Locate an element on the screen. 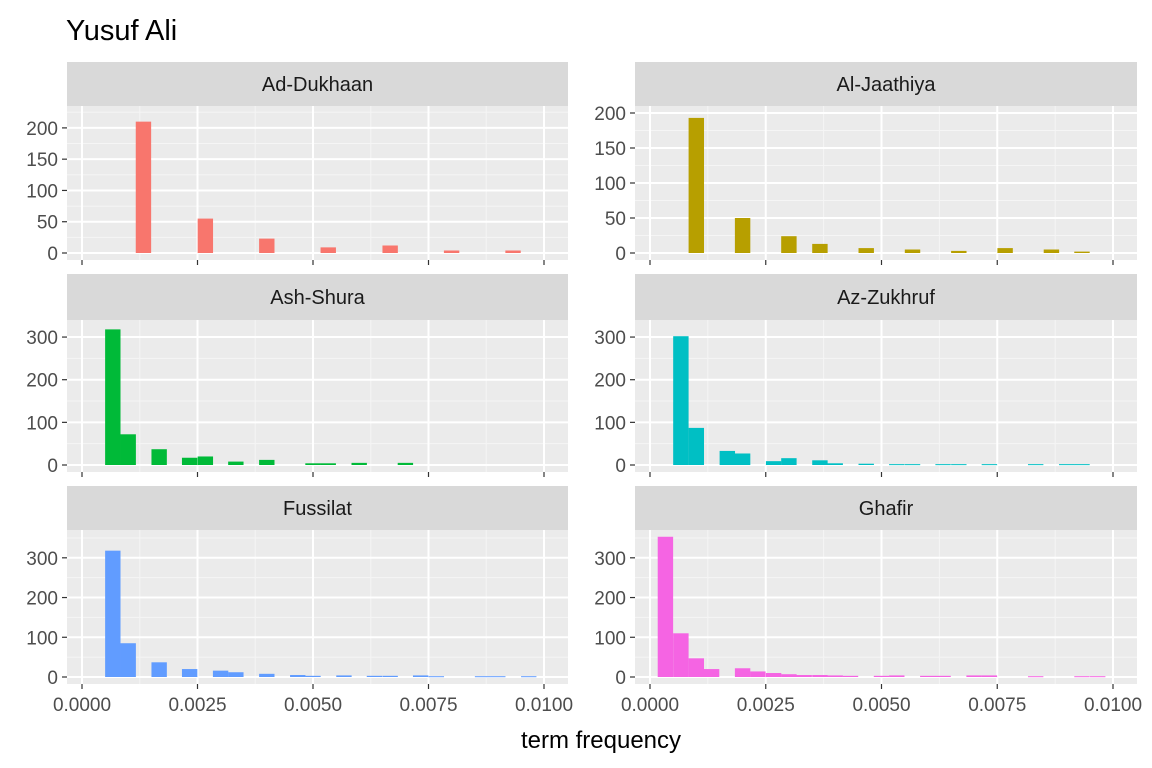 The height and width of the screenshot is (768, 1152). facet-strip-label: Ad-Dukhaan is located at coordinates (317, 85).